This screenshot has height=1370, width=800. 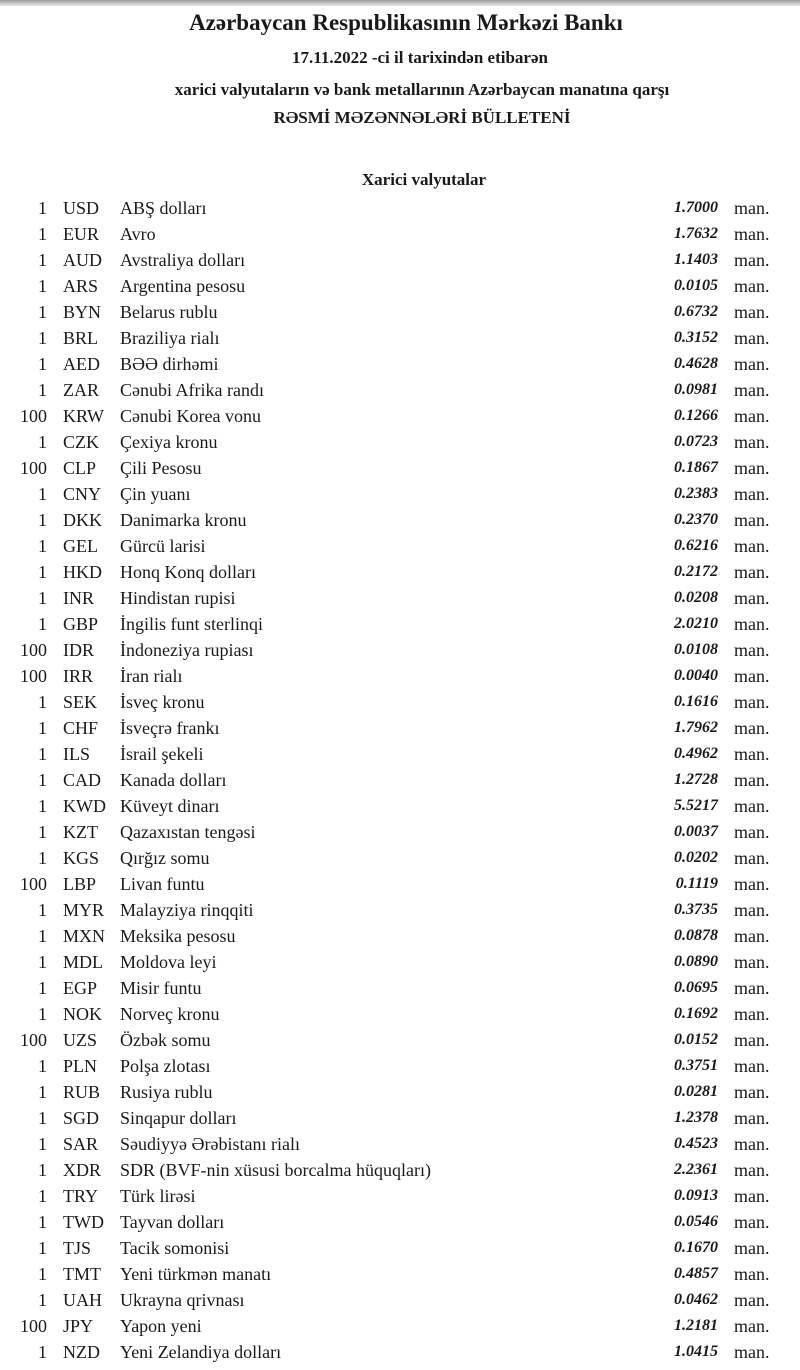 What do you see at coordinates (696, 545) in the screenshot?
I see `rate-value: 0.6216` at bounding box center [696, 545].